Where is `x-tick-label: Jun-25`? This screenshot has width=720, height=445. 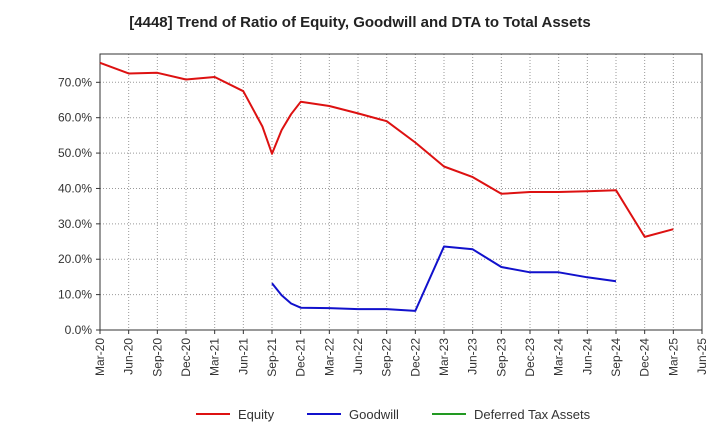
x-tick-label: Jun-25 is located at coordinates (702, 356).